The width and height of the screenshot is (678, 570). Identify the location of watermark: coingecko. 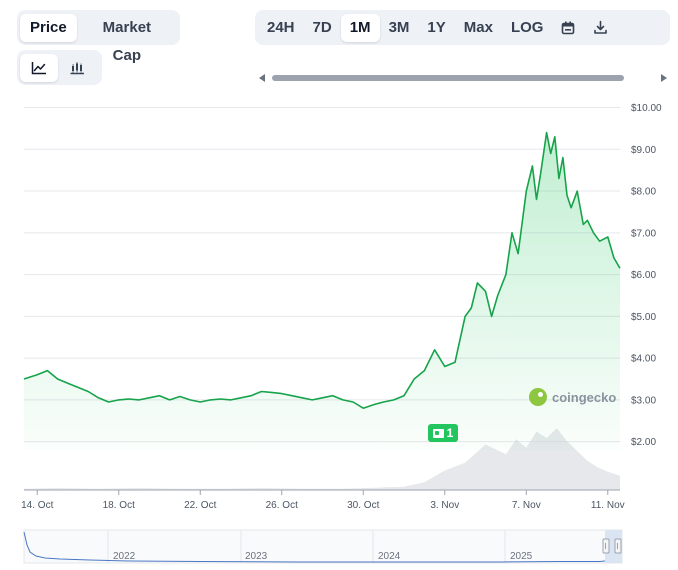
(572, 397).